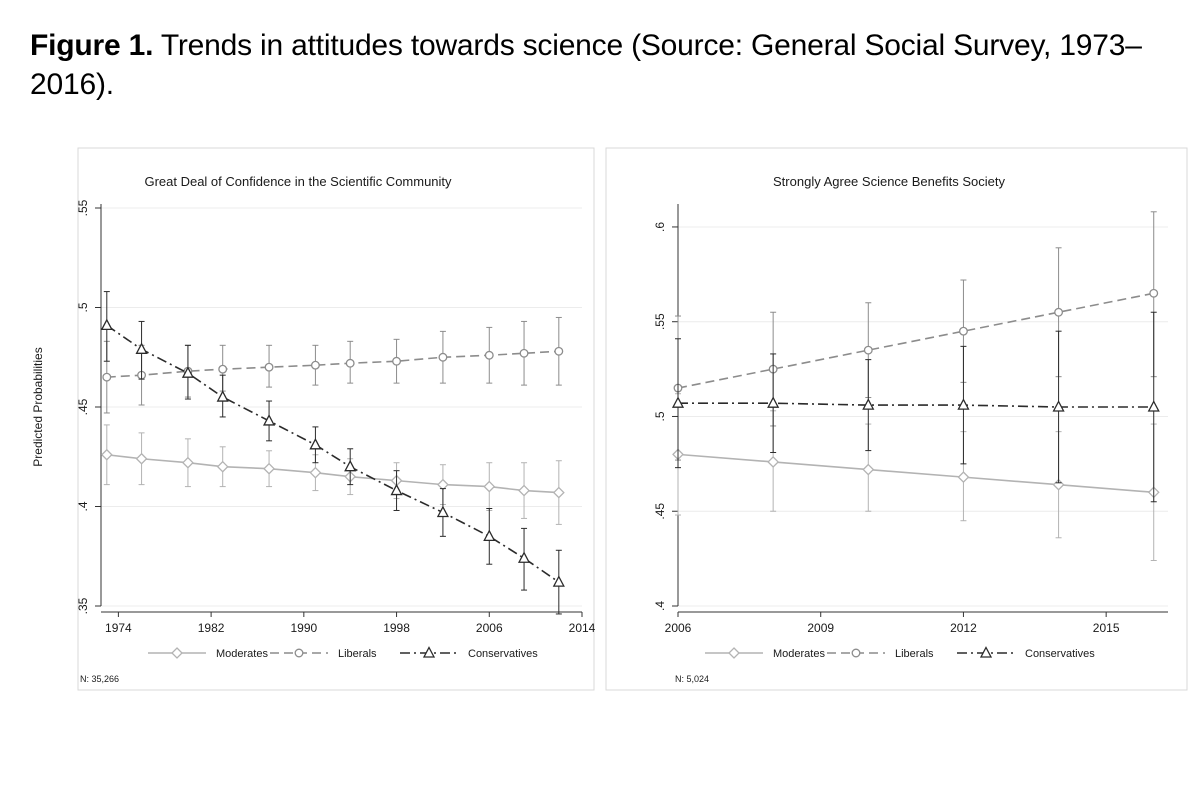  What do you see at coordinates (396, 628) in the screenshot?
I see `x-tick-label: 1998` at bounding box center [396, 628].